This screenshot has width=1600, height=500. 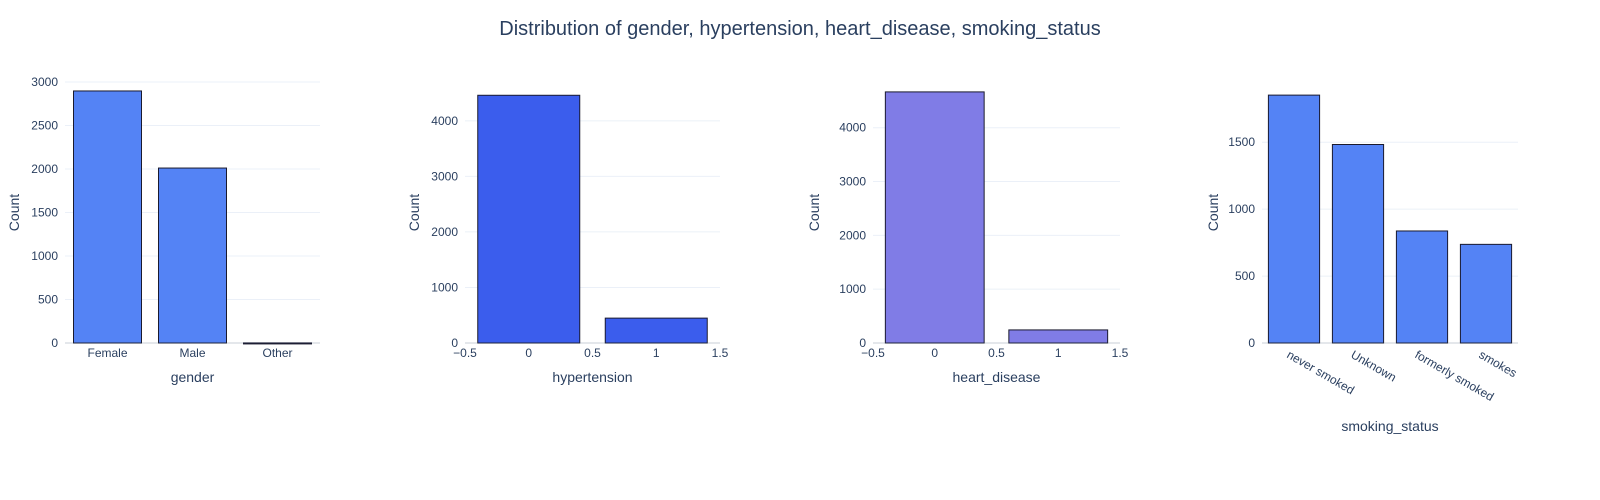 What do you see at coordinates (192, 353) in the screenshot?
I see `x-tick-label: Male` at bounding box center [192, 353].